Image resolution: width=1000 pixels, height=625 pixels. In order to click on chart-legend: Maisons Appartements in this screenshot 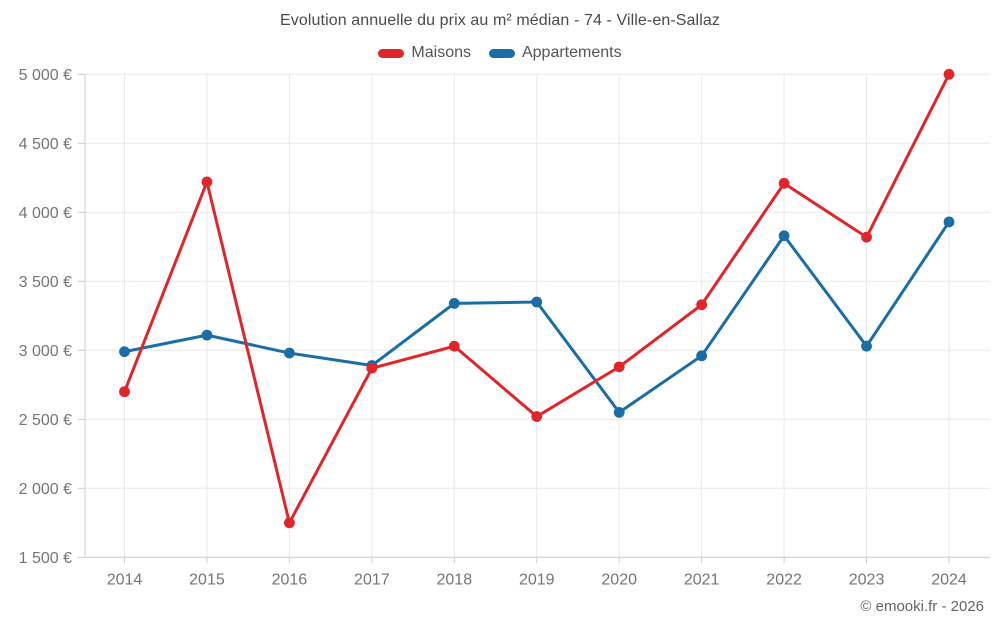, I will do `click(500, 53)`.